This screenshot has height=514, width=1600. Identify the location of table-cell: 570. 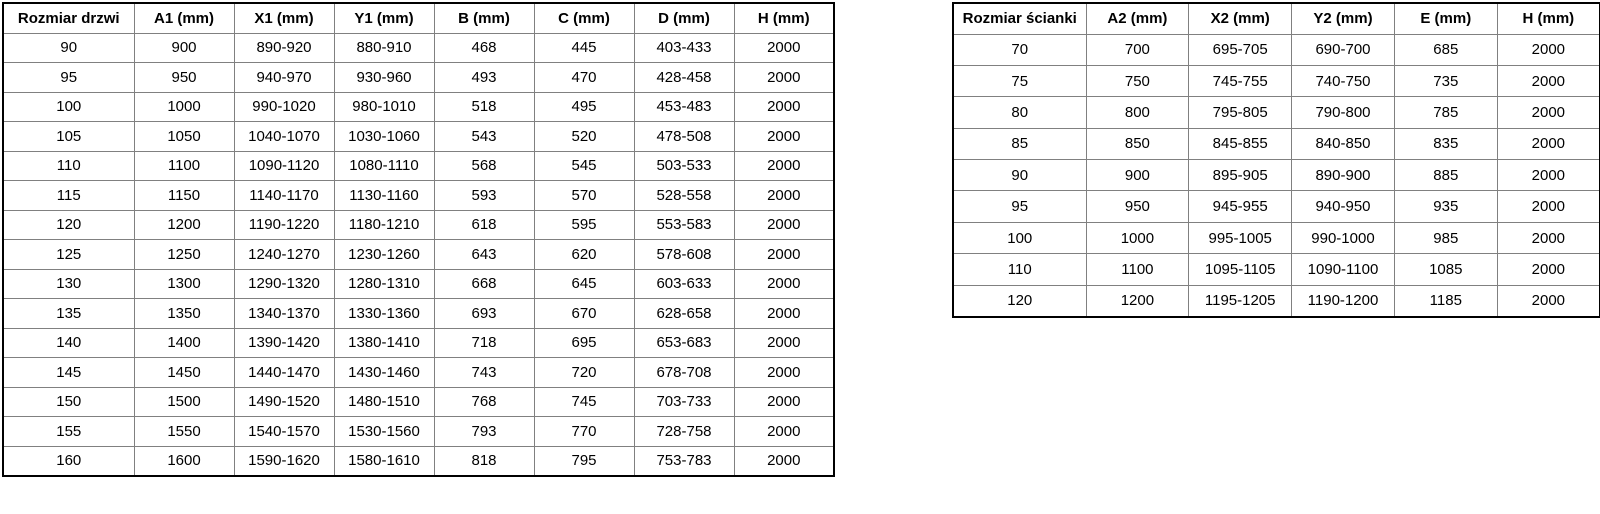
(584, 195).